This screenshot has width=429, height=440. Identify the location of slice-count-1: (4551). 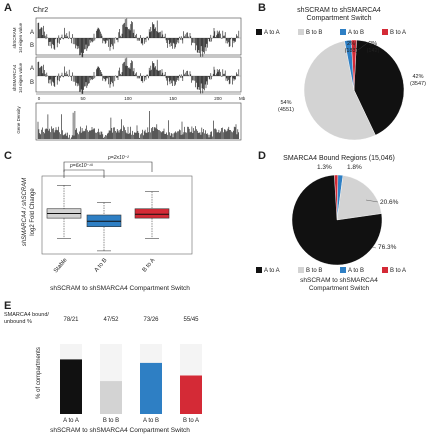
(286, 110).